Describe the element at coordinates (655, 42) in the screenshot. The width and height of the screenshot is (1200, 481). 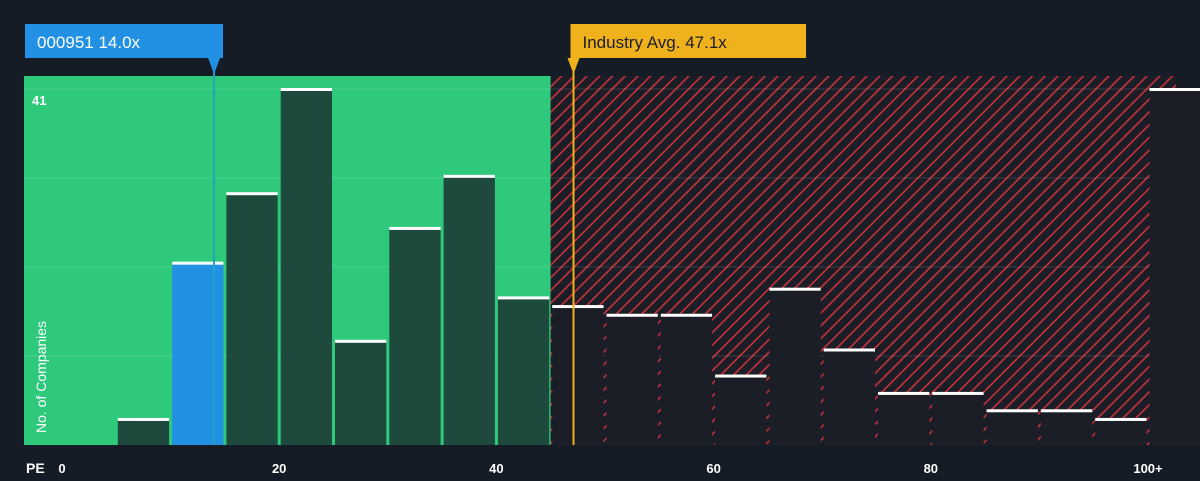
I see `industry-avg-label: Industry Avg. 47.1x` at that location.